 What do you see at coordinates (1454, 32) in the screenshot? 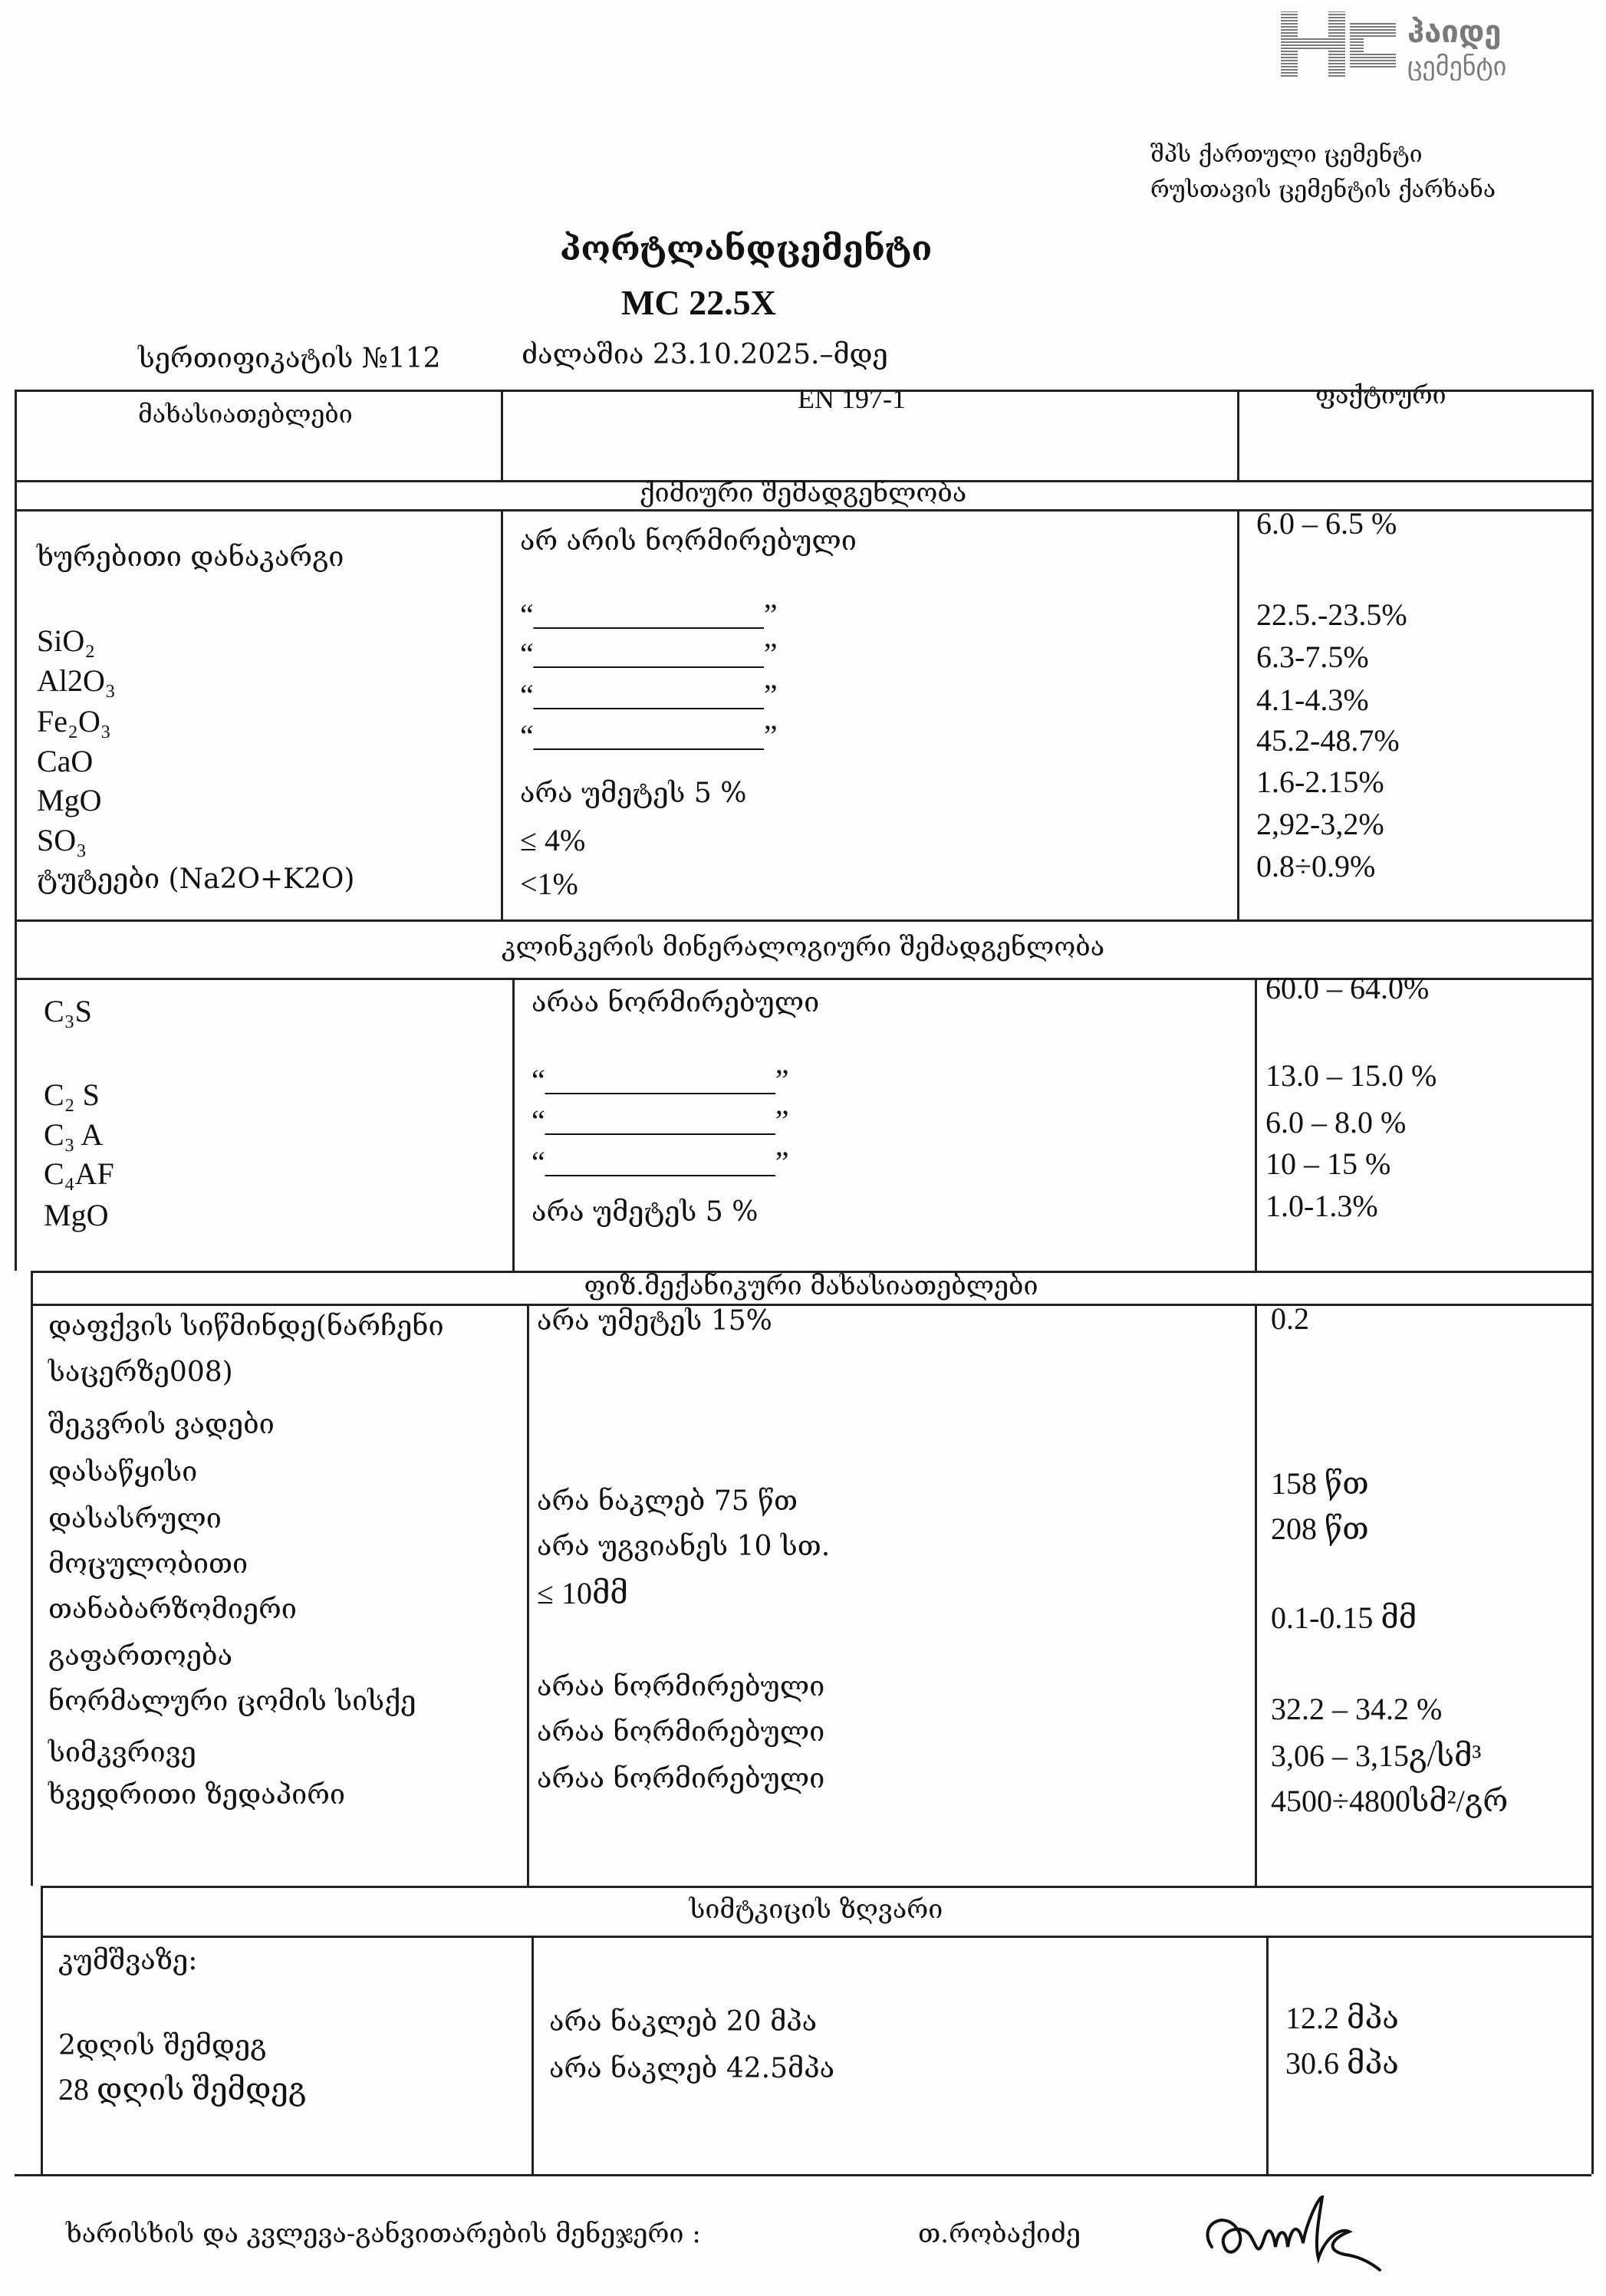
I see `svg-text: ჰაიდე` at bounding box center [1454, 32].